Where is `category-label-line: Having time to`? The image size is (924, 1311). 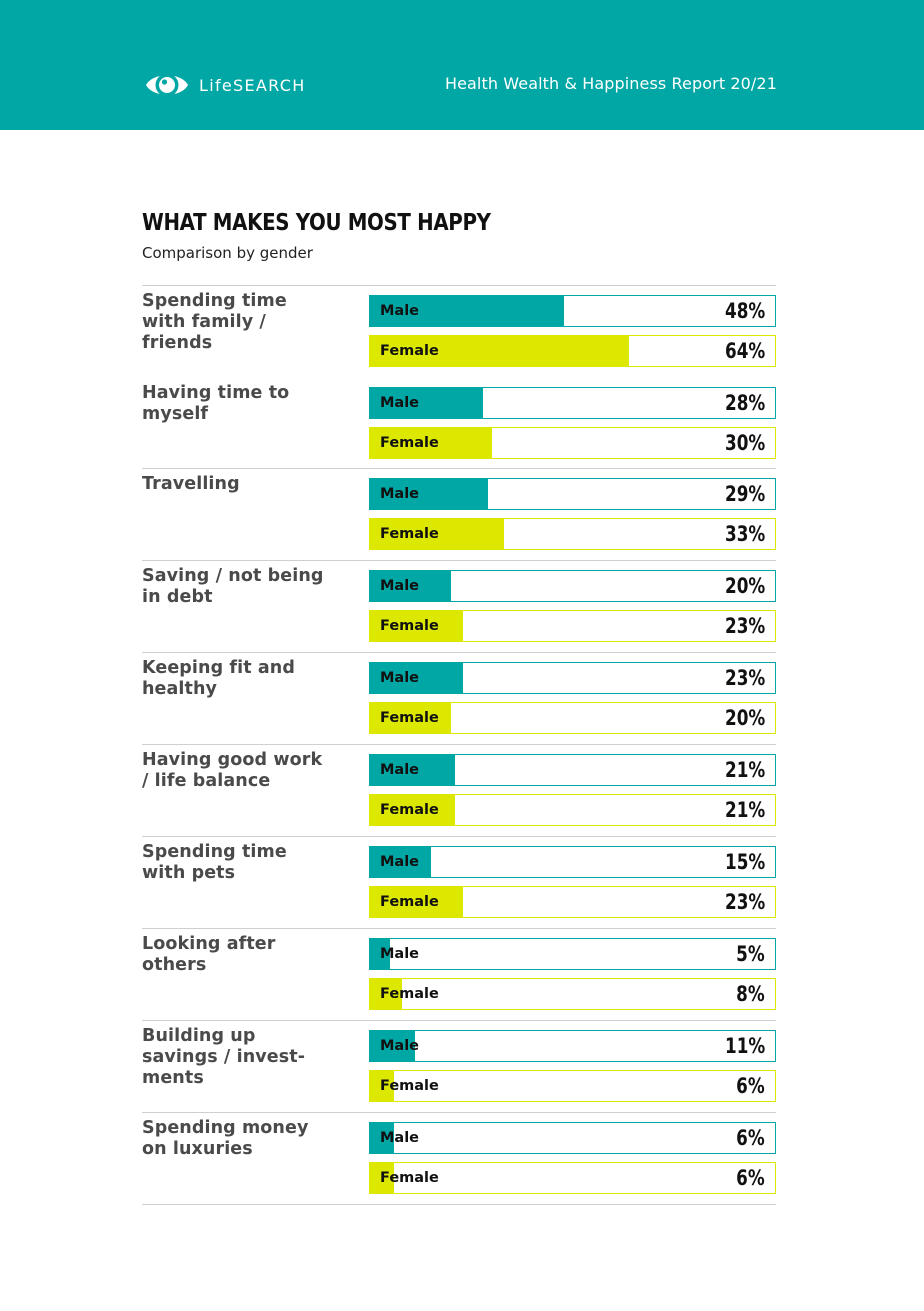 category-label-line: Having time to is located at coordinates (216, 393).